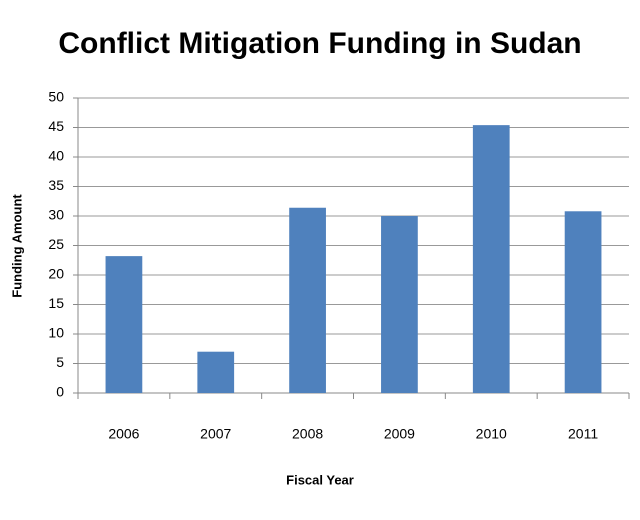 Image resolution: width=640 pixels, height=520 pixels. Describe the element at coordinates (319, 43) in the screenshot. I see `chart-title: Conflict Mitigation Funding in Sudan` at that location.